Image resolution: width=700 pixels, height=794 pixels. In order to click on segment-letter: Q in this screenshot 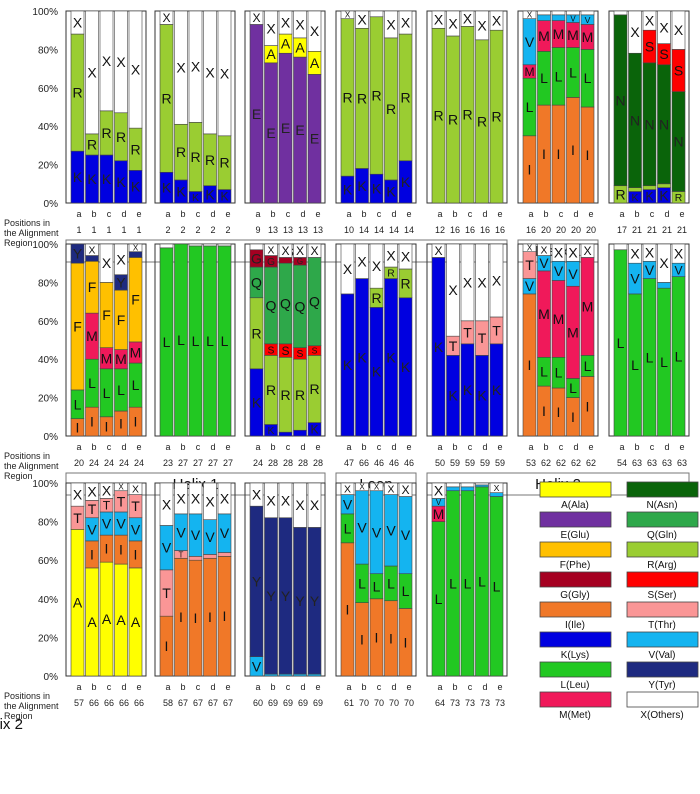, I will do `click(271, 305)`.